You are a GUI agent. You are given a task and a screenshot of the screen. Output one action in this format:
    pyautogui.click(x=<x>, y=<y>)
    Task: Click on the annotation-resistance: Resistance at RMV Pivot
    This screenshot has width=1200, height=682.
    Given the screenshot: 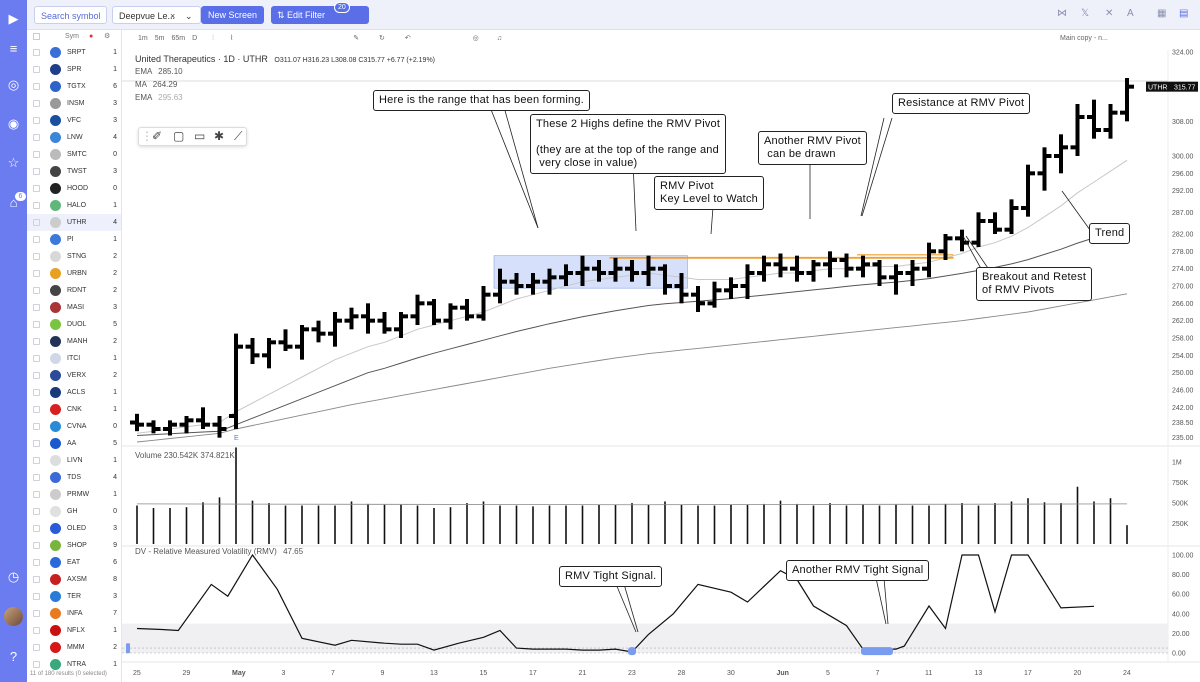 What is the action you would take?
    pyautogui.click(x=961, y=103)
    